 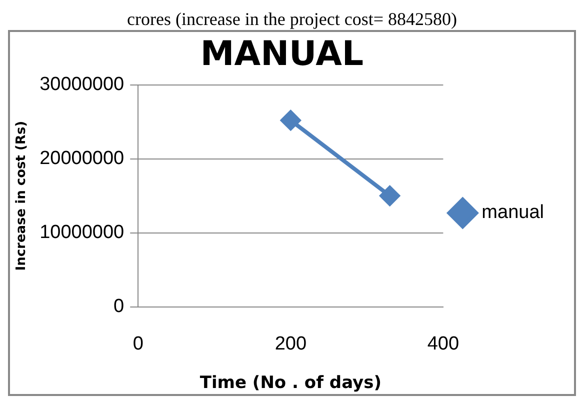 What do you see at coordinates (443, 343) in the screenshot?
I see `x-tick-label: 400` at bounding box center [443, 343].